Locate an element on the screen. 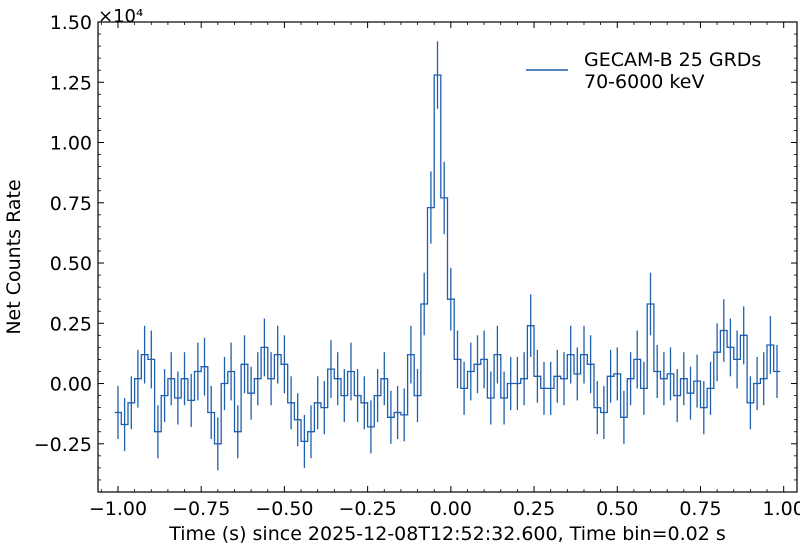  x-tick-label: 0.75 is located at coordinates (700, 509).